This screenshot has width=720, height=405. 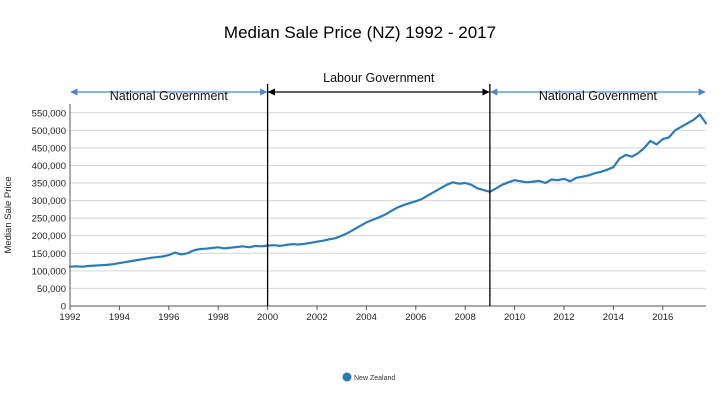 I want to click on x-tick-label: 2008, so click(x=465, y=317).